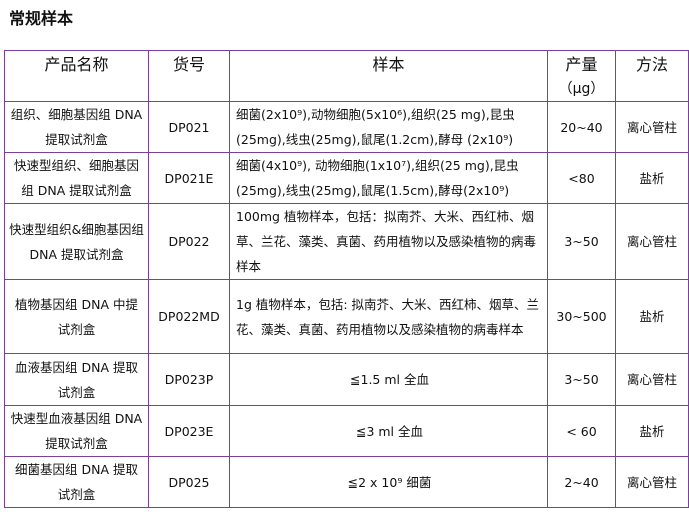 This screenshot has width=689, height=512. Describe the element at coordinates (388, 431) in the screenshot. I see `sample-cell: ≦3 ml 全血` at that location.